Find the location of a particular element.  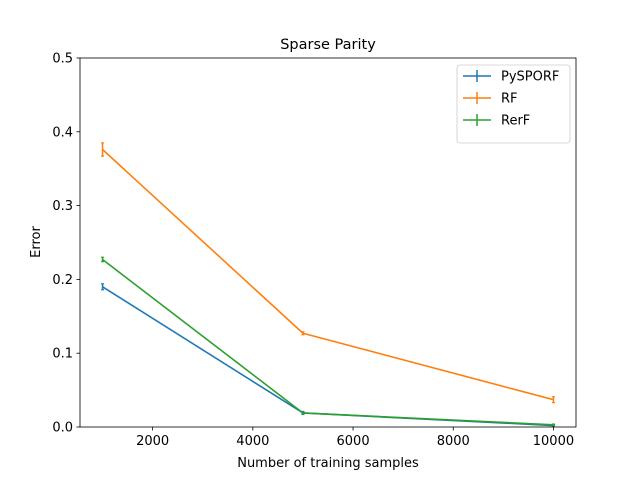

x-axis: 2000 4000 6000 8000 10000 is located at coordinates (355, 438).